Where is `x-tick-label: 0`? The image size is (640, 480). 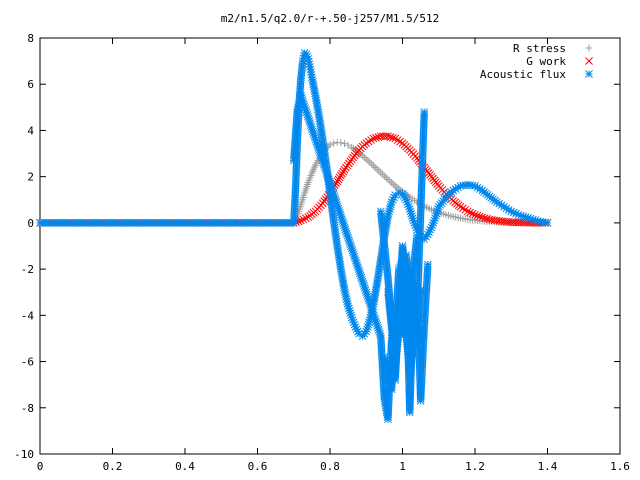 x-tick-label: 0 is located at coordinates (40, 466).